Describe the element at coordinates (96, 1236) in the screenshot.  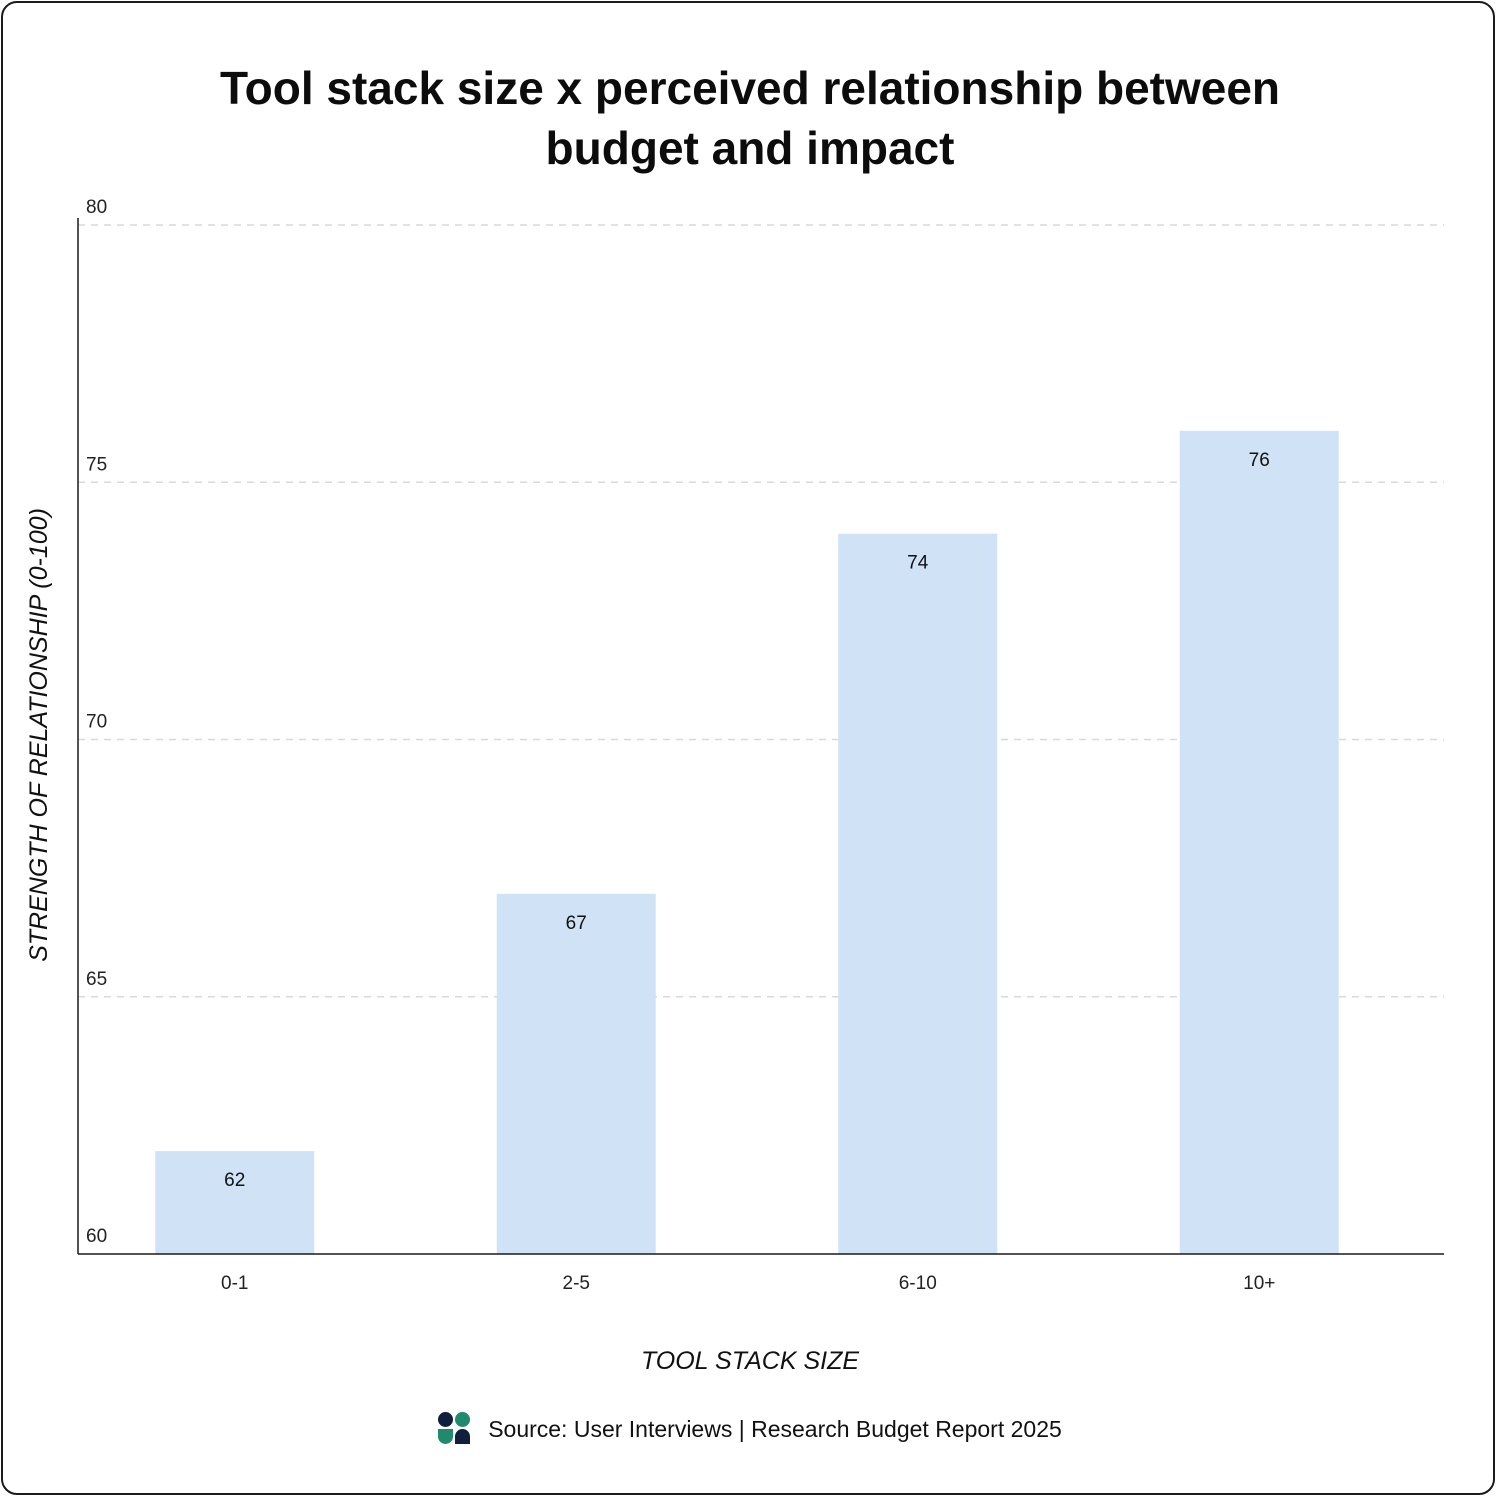
I see `y-tick-label-60: 60` at that location.